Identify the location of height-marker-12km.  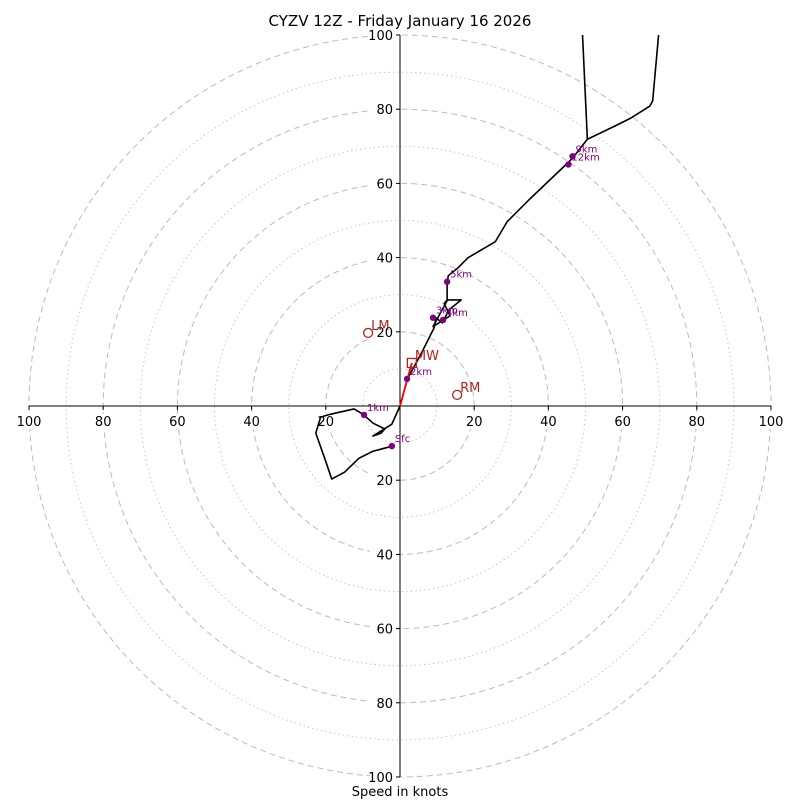
(568, 164).